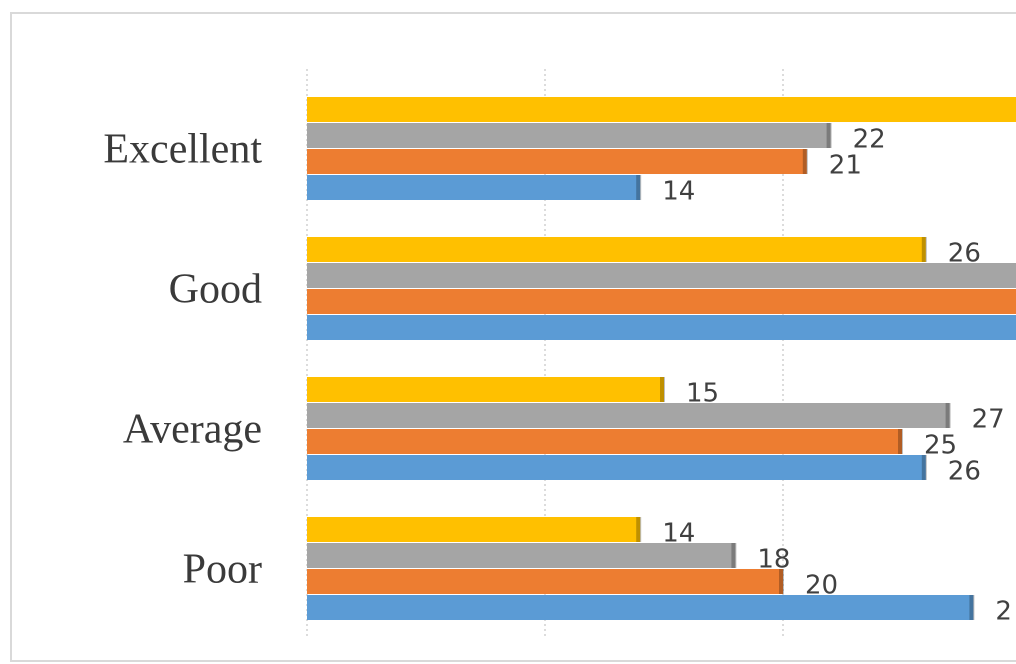 The image size is (1016, 664). Describe the element at coordinates (1003, 612) in the screenshot. I see `data-label: 2` at that location.